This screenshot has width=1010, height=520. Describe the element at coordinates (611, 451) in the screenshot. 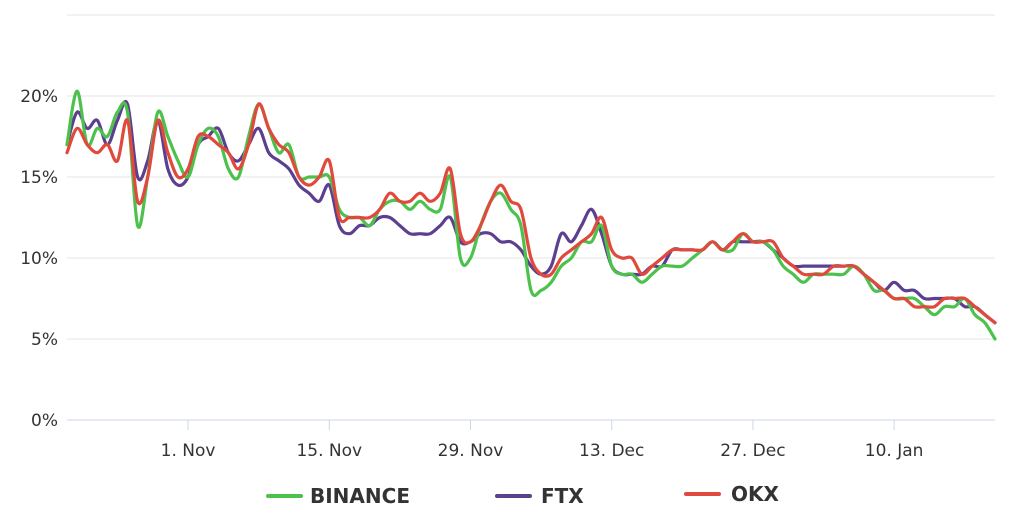

I see `x-tick-label: 13. Dec` at that location.